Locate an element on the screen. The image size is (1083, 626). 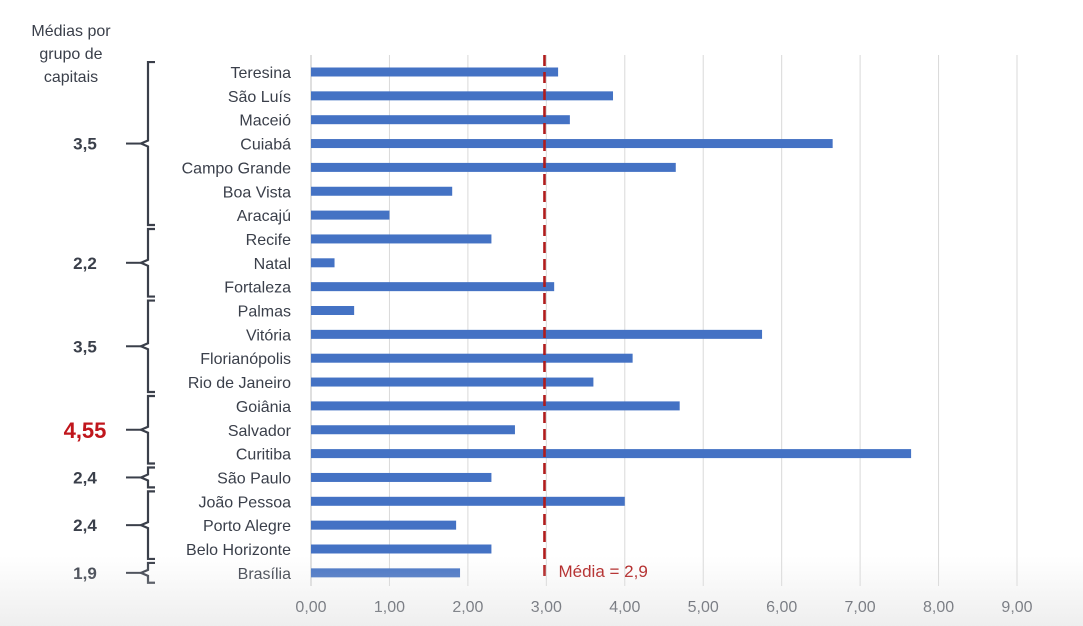
category-label: Natal is located at coordinates (272, 264).